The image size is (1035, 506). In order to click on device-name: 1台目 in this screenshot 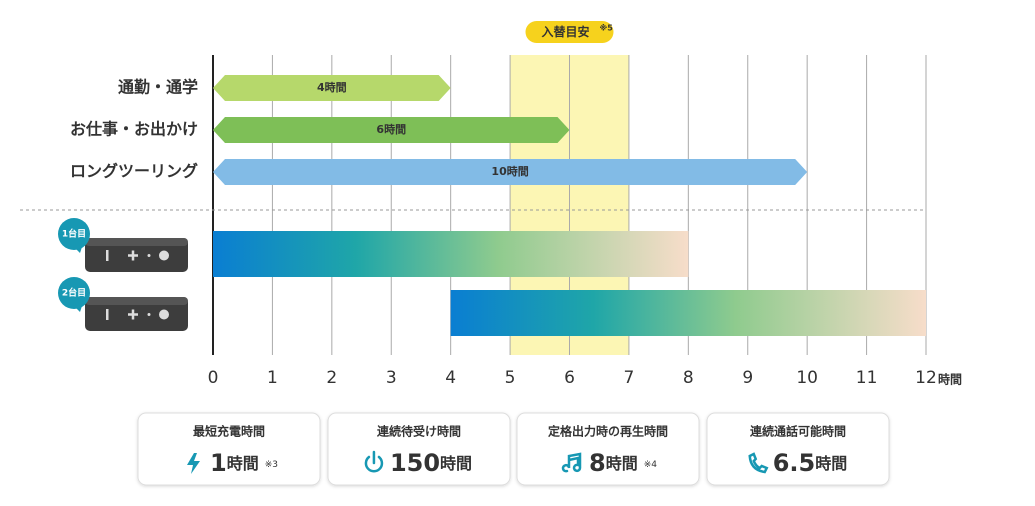, I will do `click(74, 234)`.